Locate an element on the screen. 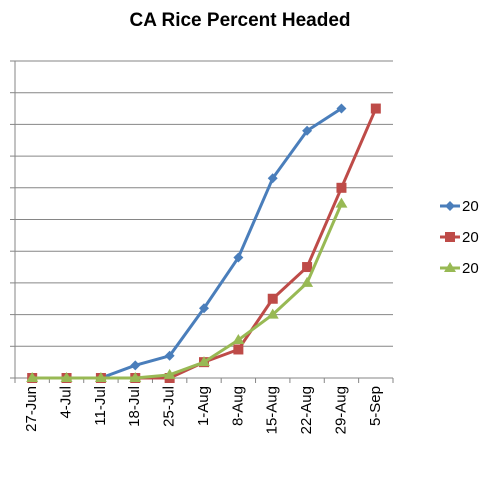 Image resolution: width=480 pixels, height=480 pixels. x-tick-label-29-Aug: 29-Aug is located at coordinates (340, 410).